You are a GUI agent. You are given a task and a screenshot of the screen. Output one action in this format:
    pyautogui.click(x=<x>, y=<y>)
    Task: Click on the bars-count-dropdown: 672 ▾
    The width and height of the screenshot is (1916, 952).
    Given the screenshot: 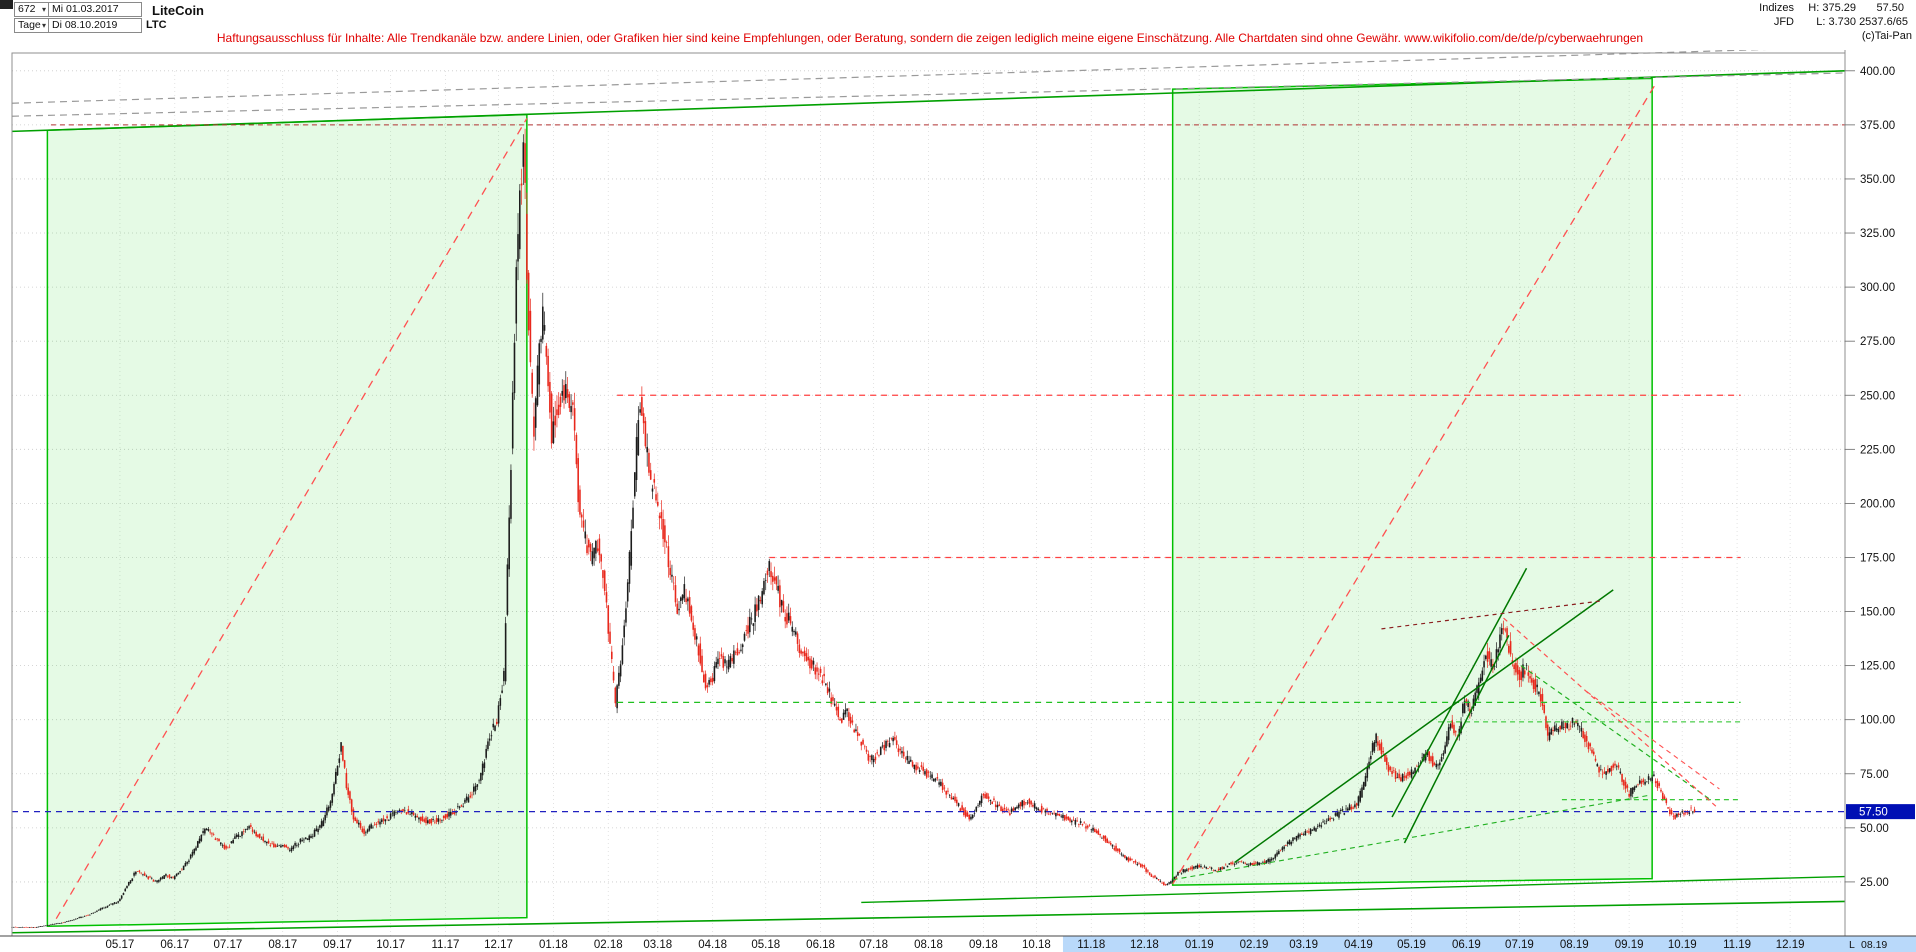 What is the action you would take?
    pyautogui.click(x=32, y=9)
    